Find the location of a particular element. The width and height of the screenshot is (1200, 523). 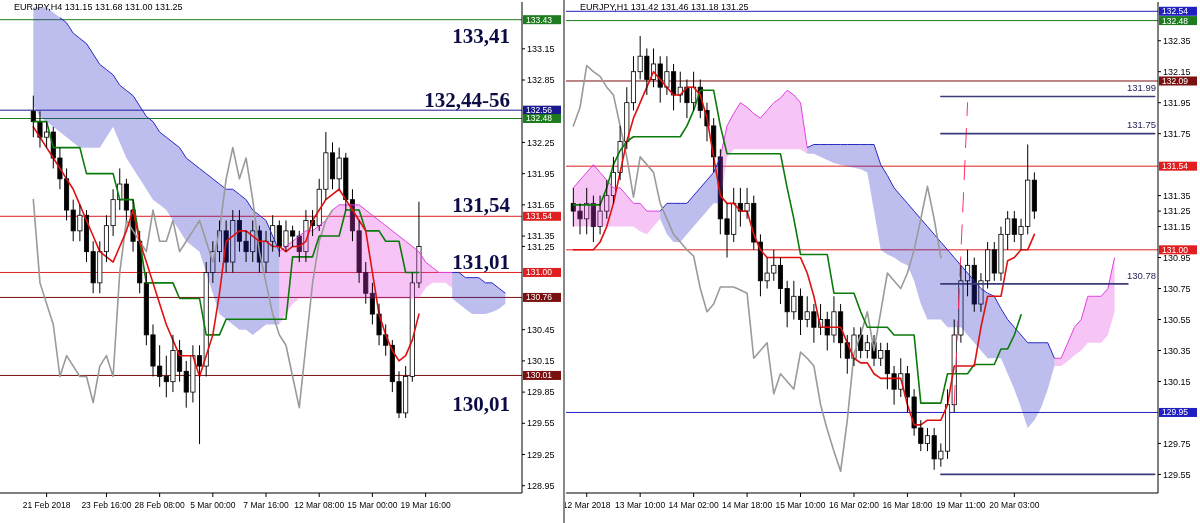

y-tick-label: 129.75 is located at coordinates (1177, 443).